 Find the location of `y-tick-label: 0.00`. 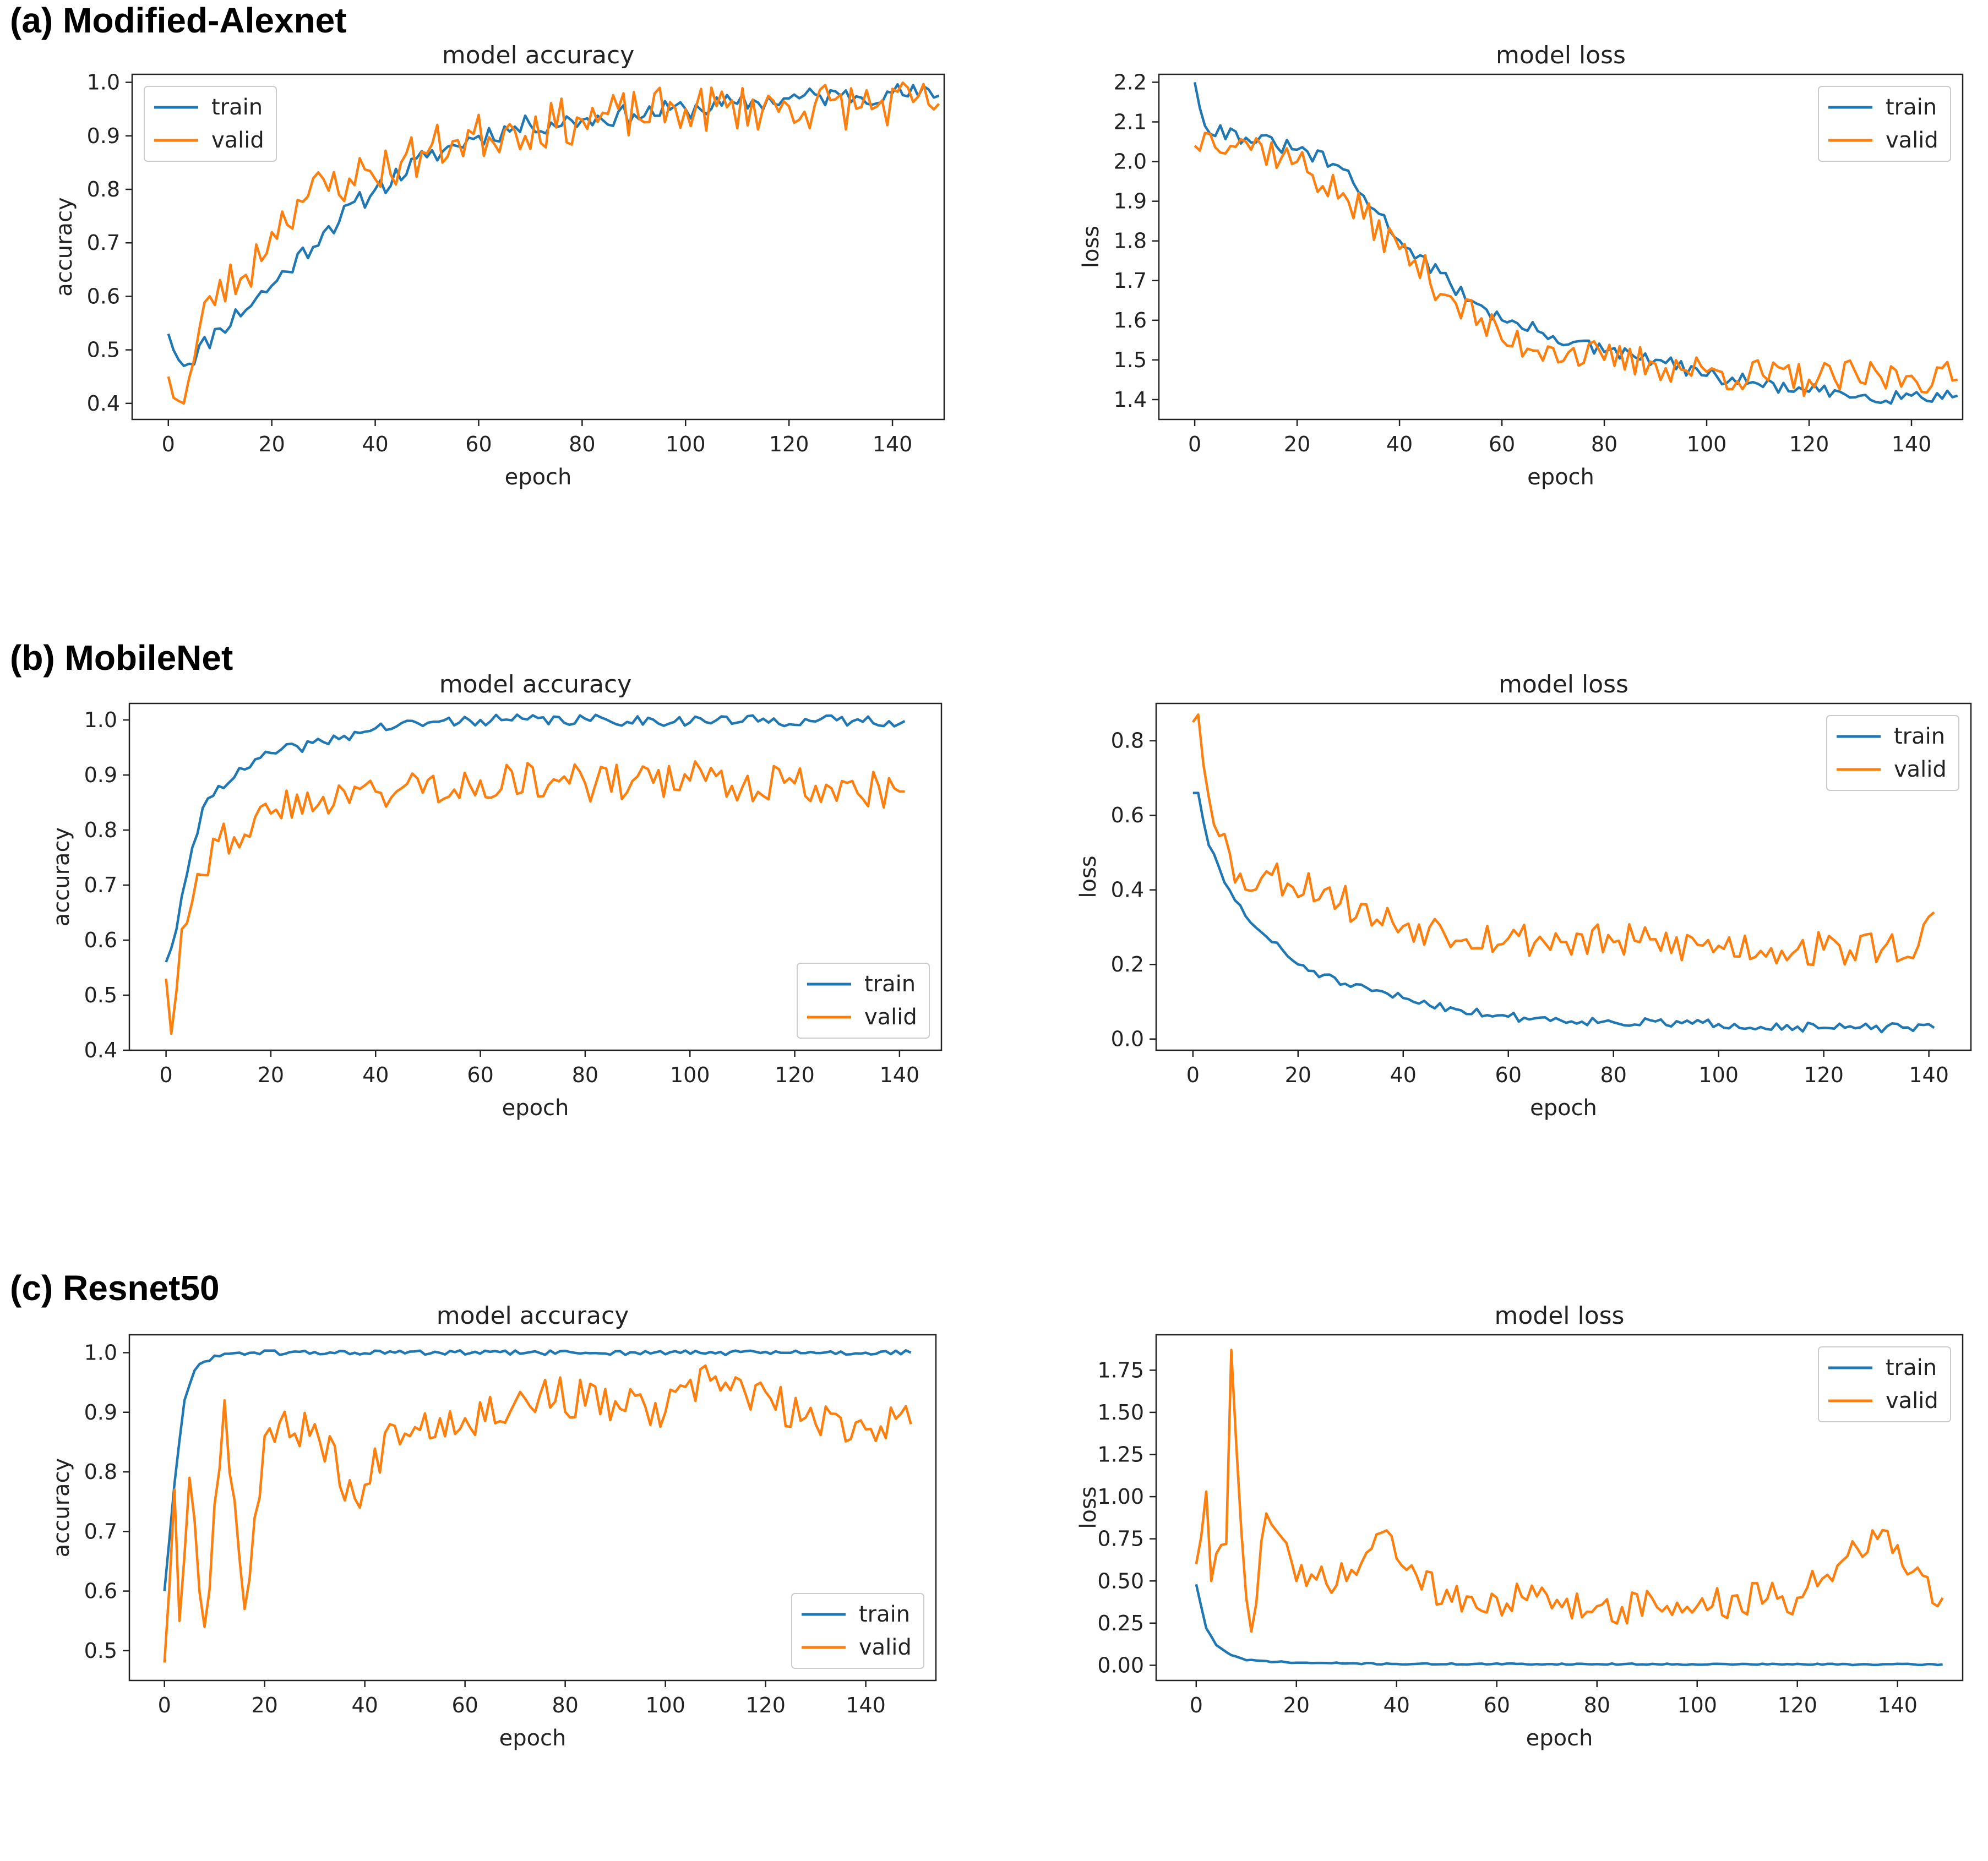

y-tick-label: 0.00 is located at coordinates (1121, 1665).